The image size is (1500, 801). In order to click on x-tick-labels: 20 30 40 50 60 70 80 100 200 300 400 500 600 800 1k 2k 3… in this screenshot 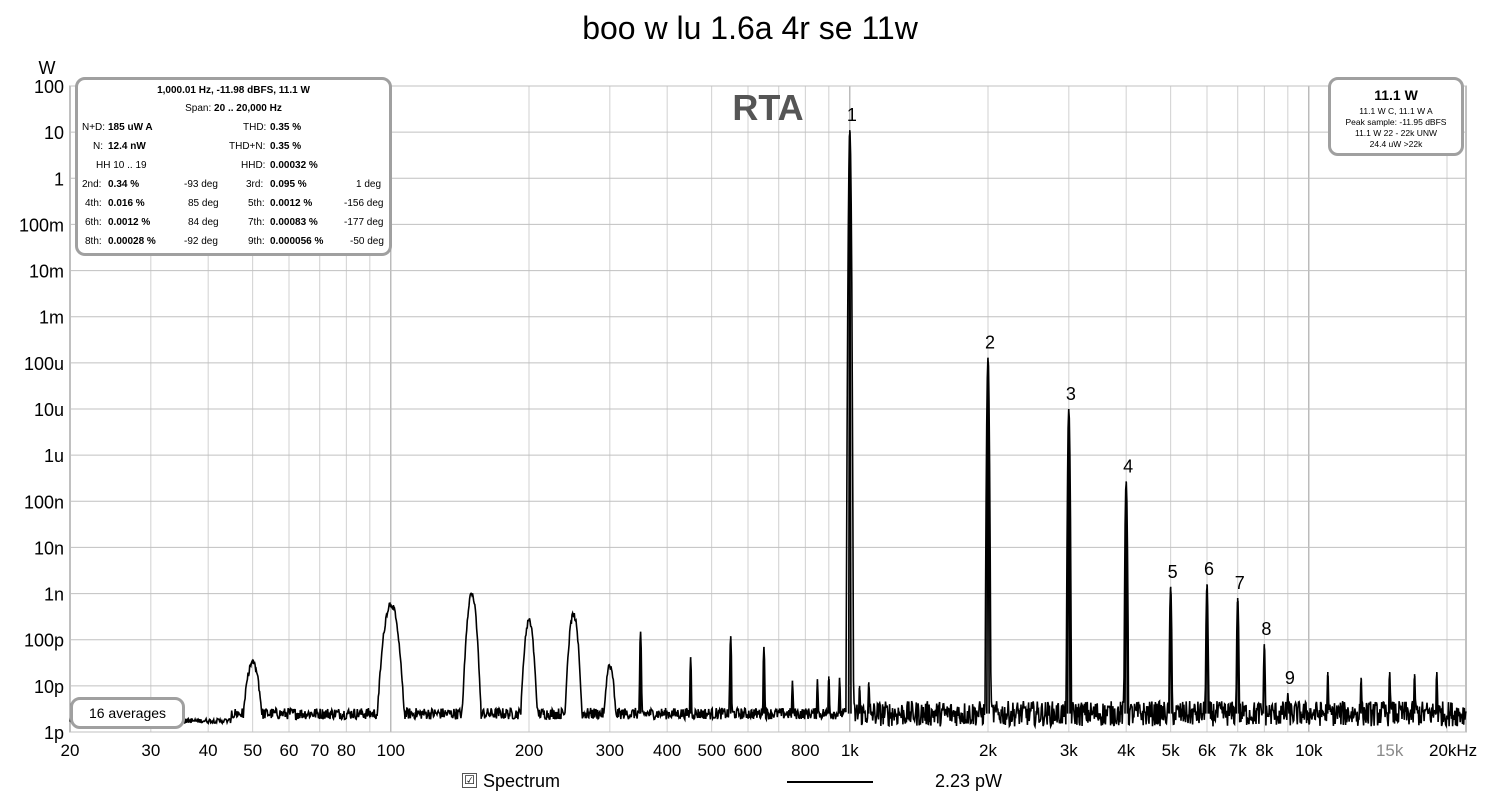, I will do `click(769, 750)`.